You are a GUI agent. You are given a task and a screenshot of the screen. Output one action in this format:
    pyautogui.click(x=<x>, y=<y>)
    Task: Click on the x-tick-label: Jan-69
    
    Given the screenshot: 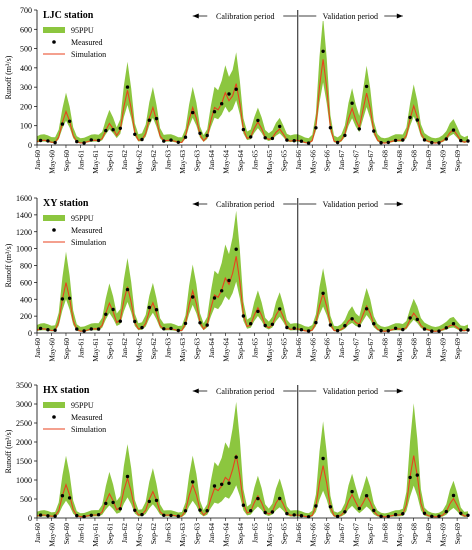 What is the action you would take?
    pyautogui.click(x=428, y=160)
    